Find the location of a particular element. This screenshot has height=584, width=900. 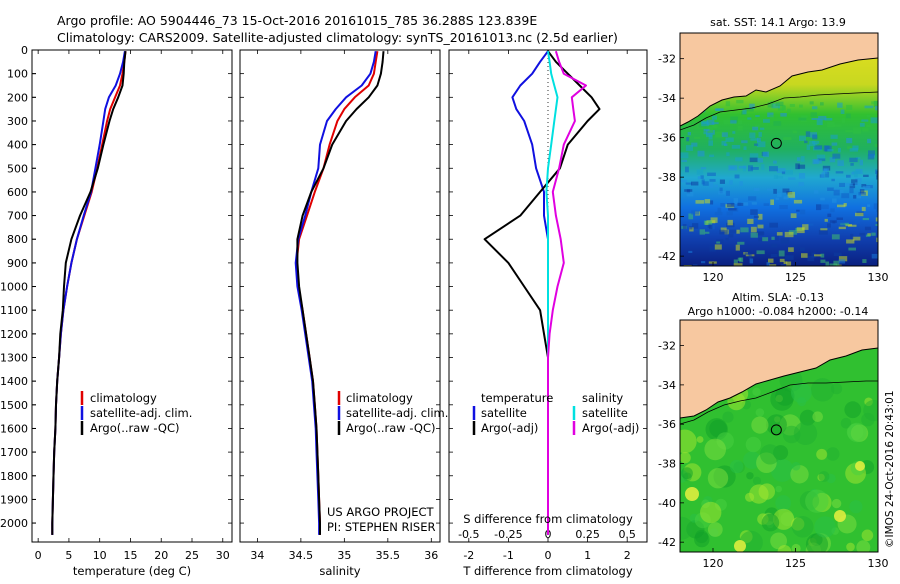

map-x-tick-label: 130 is located at coordinates (878, 277).